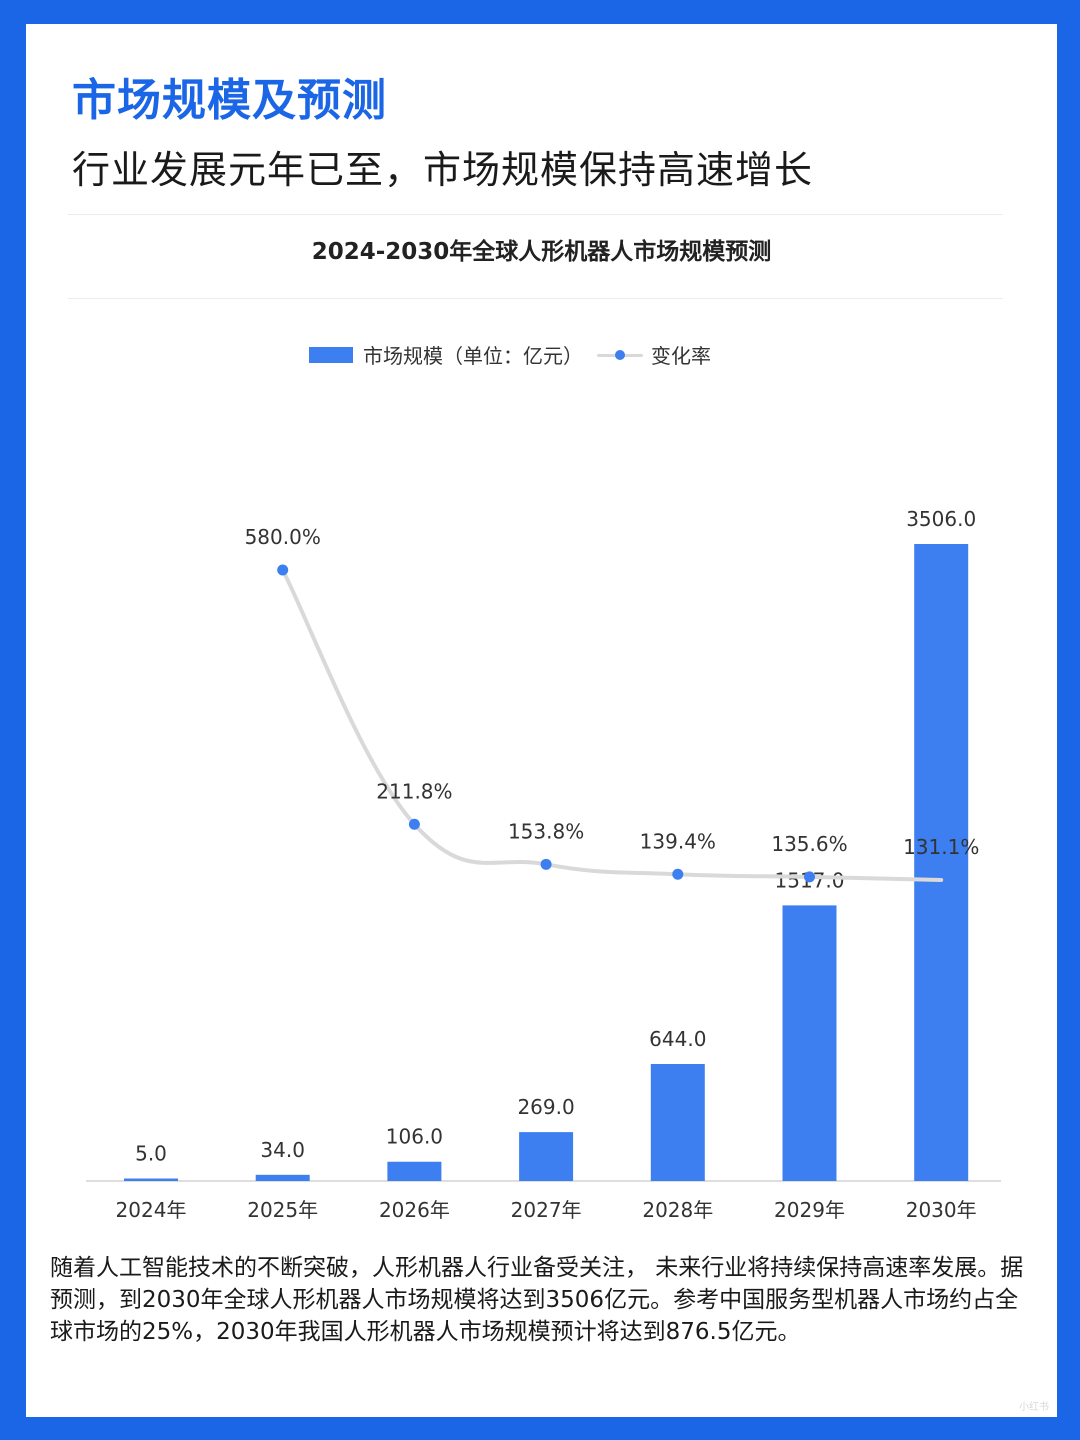 Image resolution: width=1080 pixels, height=1440 pixels. Describe the element at coordinates (941, 847) in the screenshot. I see `rate-value-label: 131.1%` at that location.